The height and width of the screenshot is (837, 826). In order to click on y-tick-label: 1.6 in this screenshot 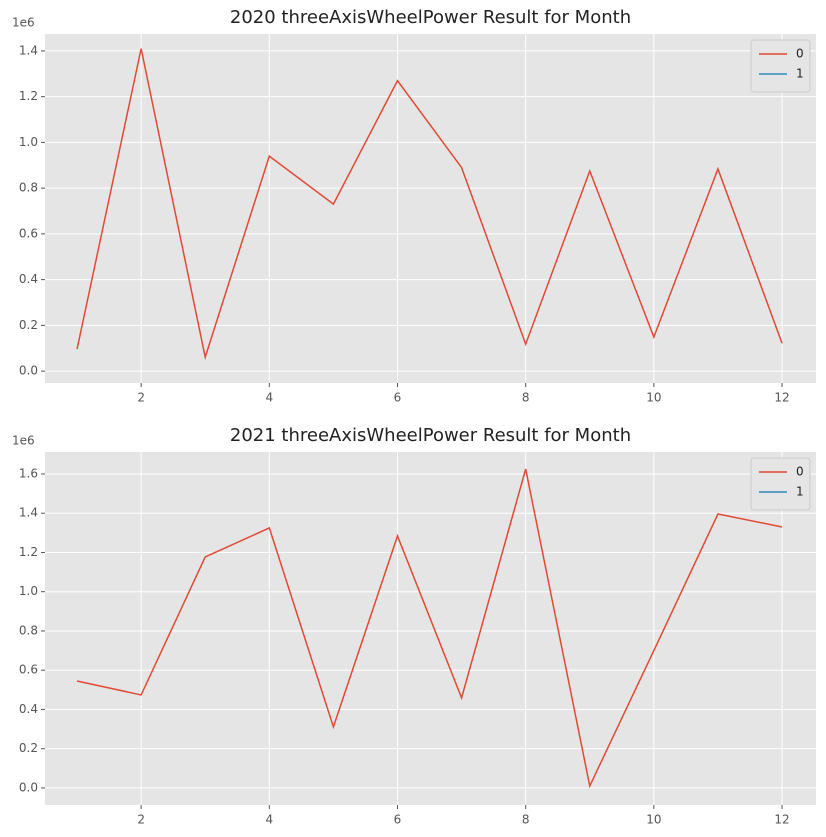, I will do `click(28, 473)`.